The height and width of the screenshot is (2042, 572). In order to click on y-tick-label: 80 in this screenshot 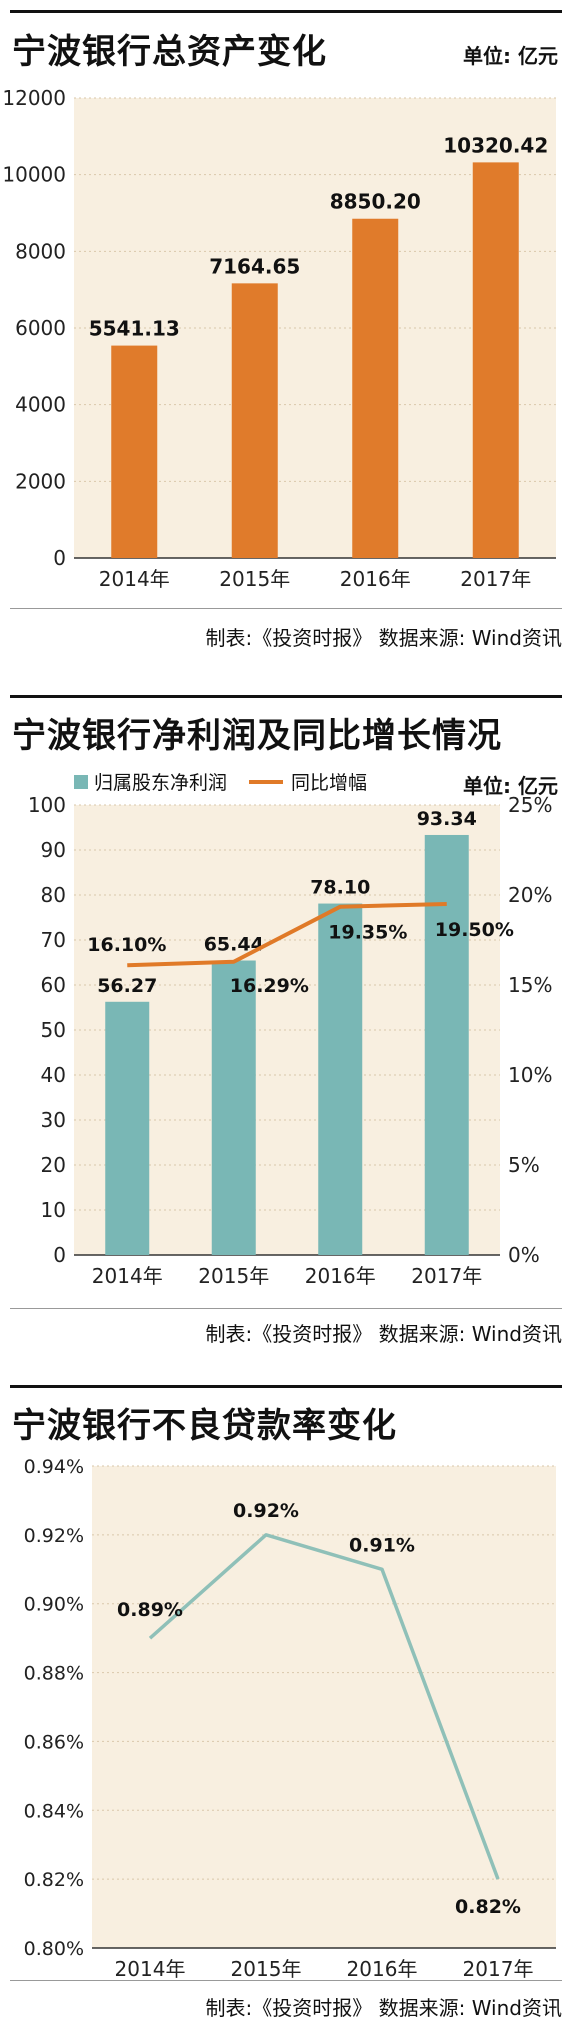, I will do `click(53, 895)`.